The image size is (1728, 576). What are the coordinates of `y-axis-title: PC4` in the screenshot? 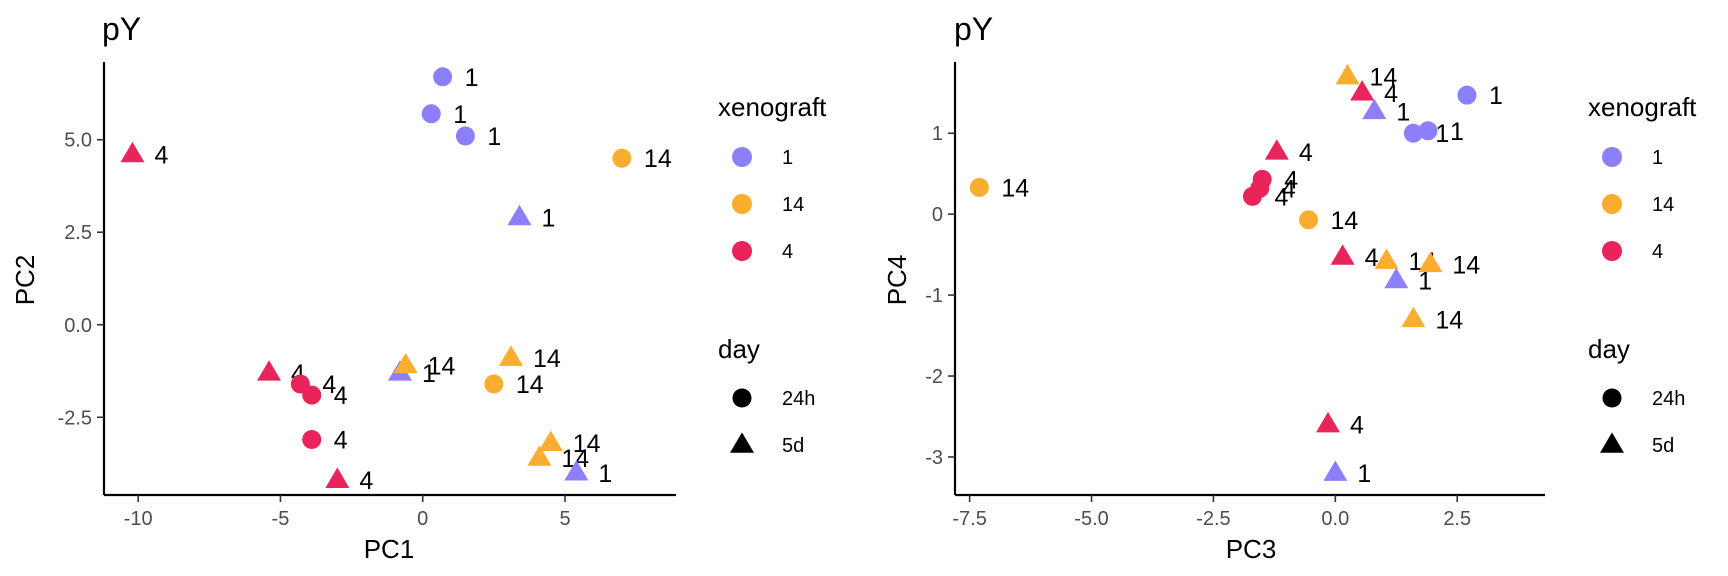 It's located at (897, 280).